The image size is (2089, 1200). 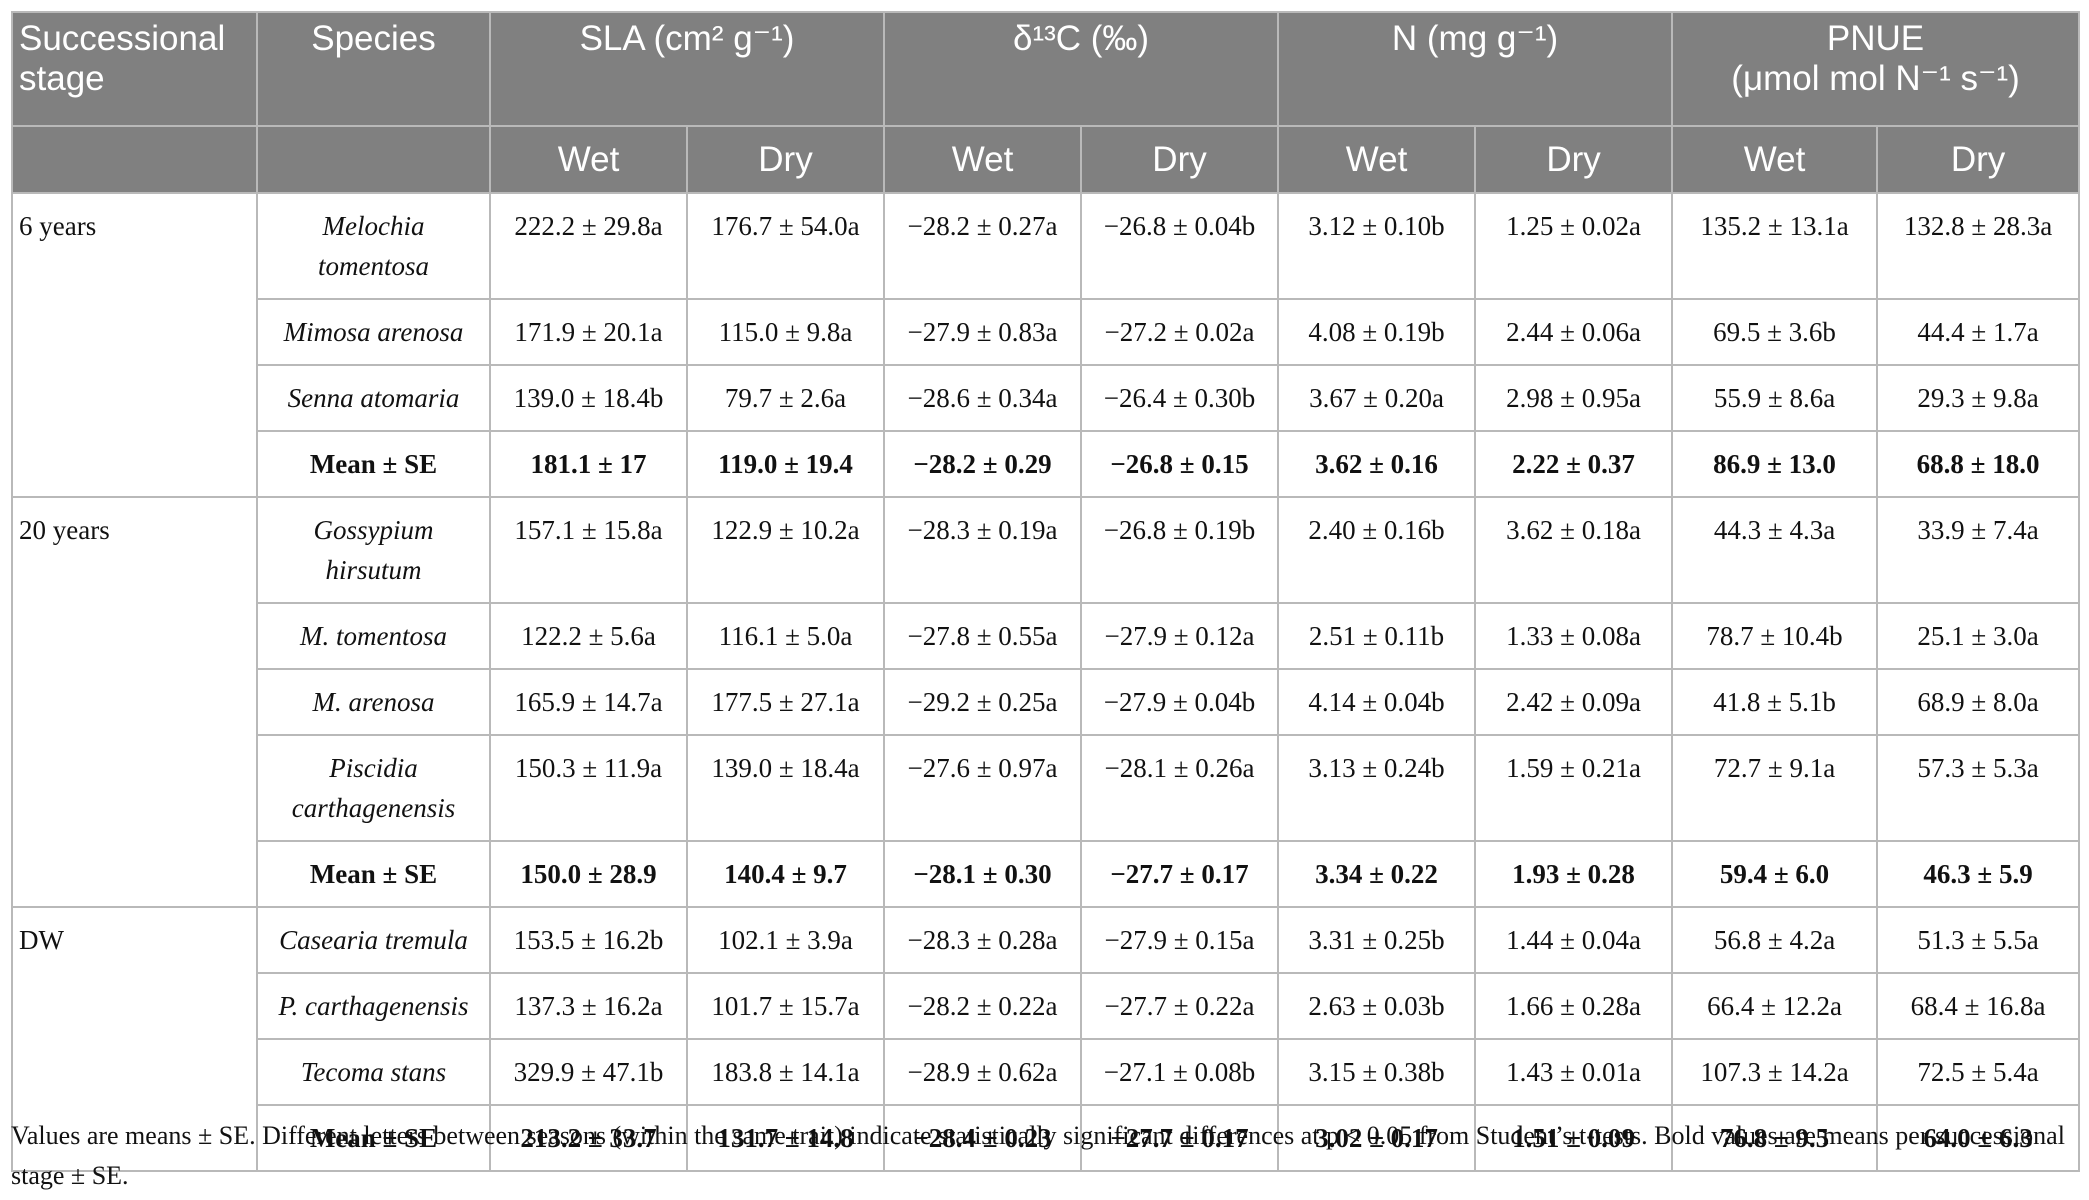 I want to click on value-cell: 1.66 ± 0.28a, so click(x=1574, y=1006).